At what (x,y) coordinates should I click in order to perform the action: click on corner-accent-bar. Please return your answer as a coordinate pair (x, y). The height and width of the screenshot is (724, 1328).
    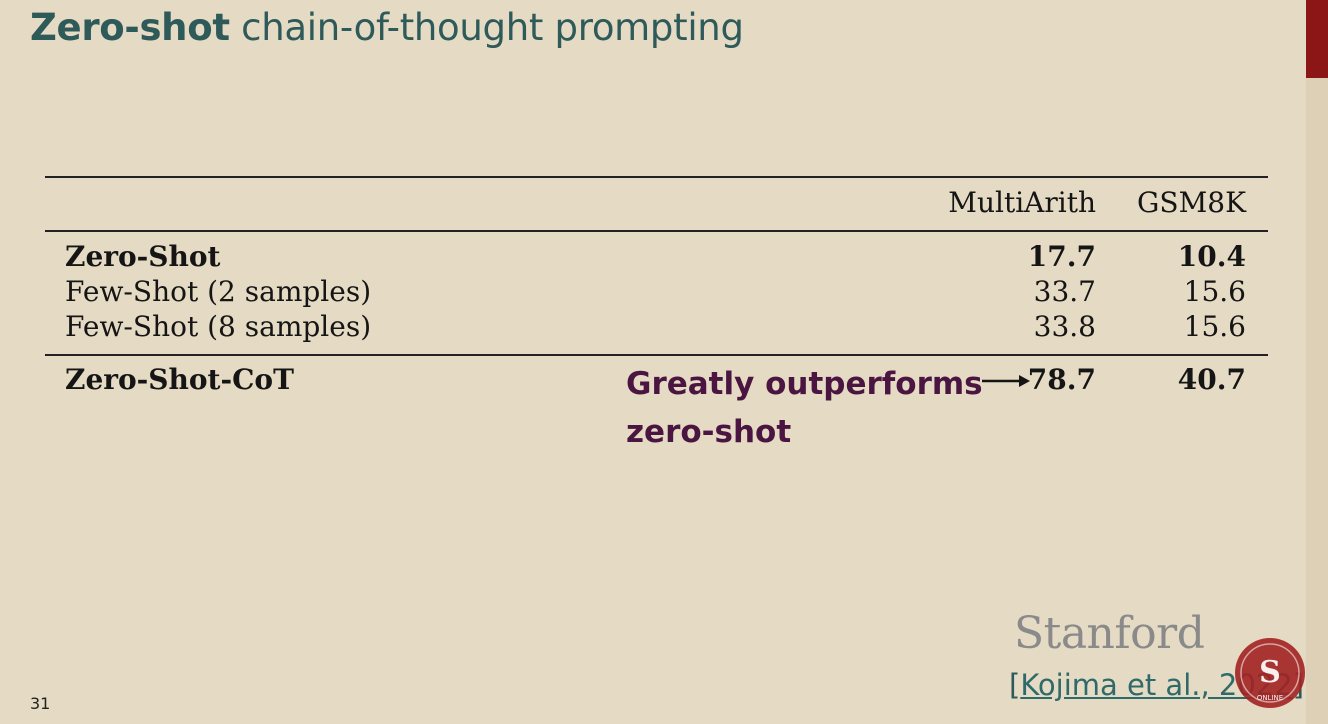
    Looking at the image, I should click on (1317, 39).